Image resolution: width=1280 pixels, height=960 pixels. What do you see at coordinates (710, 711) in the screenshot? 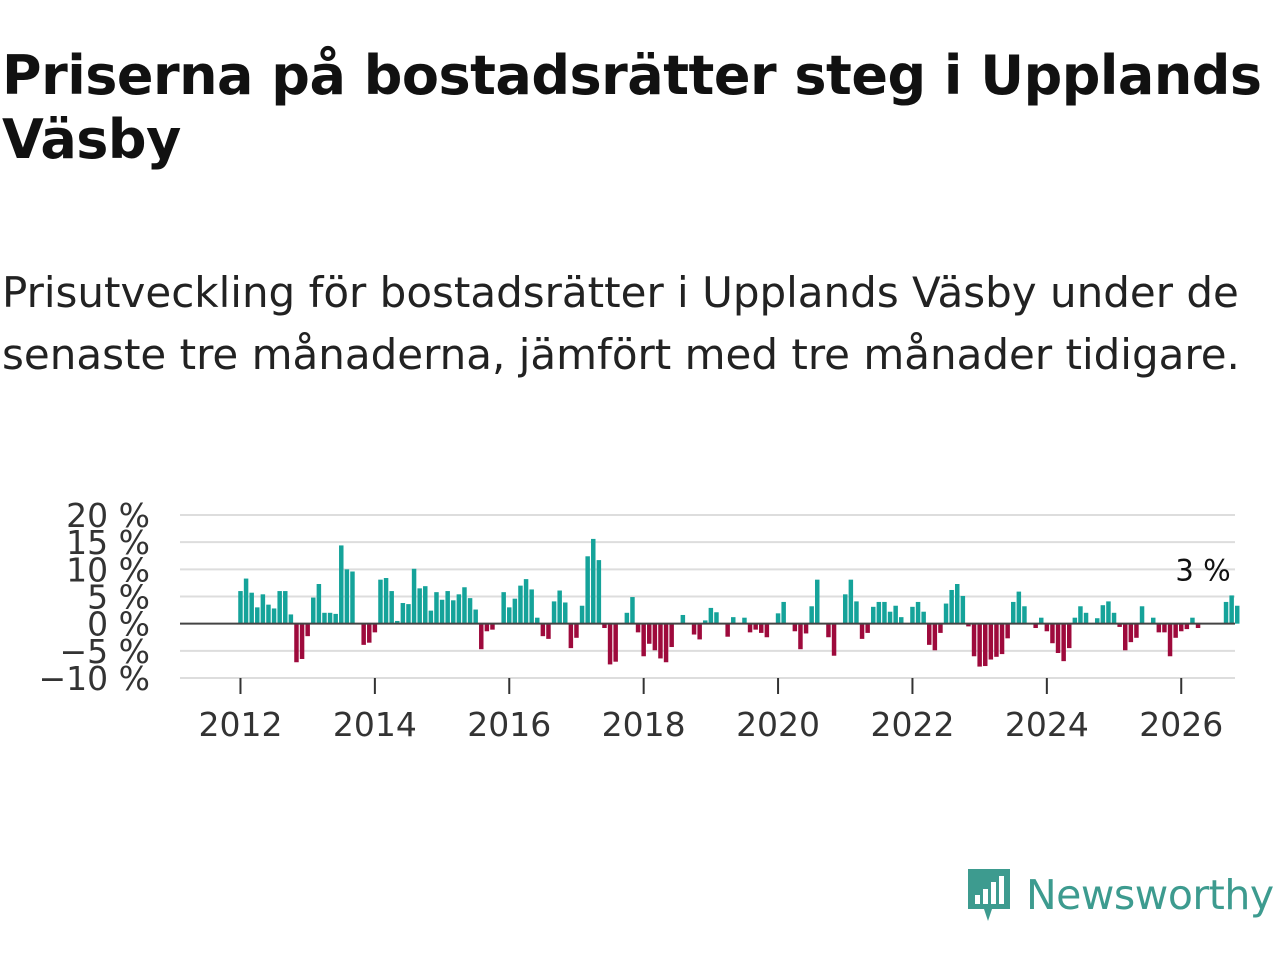
I see `x-axis: 2012 2014 2016 2018 2020 2022 2024 2026` at bounding box center [710, 711].